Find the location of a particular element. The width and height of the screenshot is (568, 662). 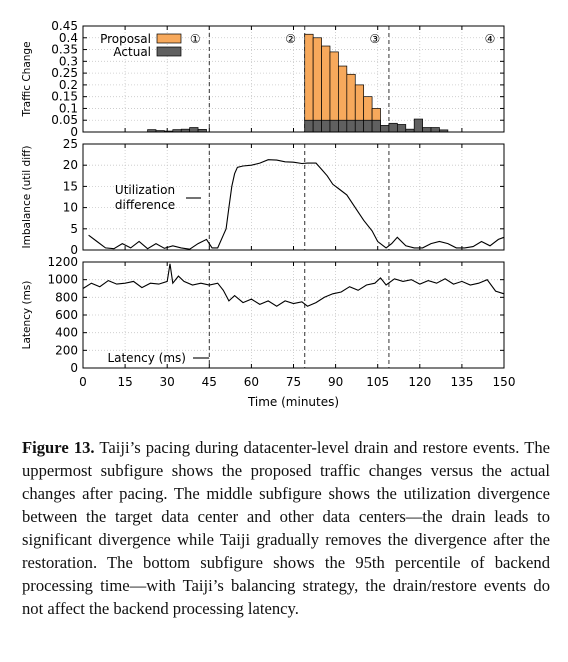

y-axis-label: Imbalance (util diff) is located at coordinates (27, 197).